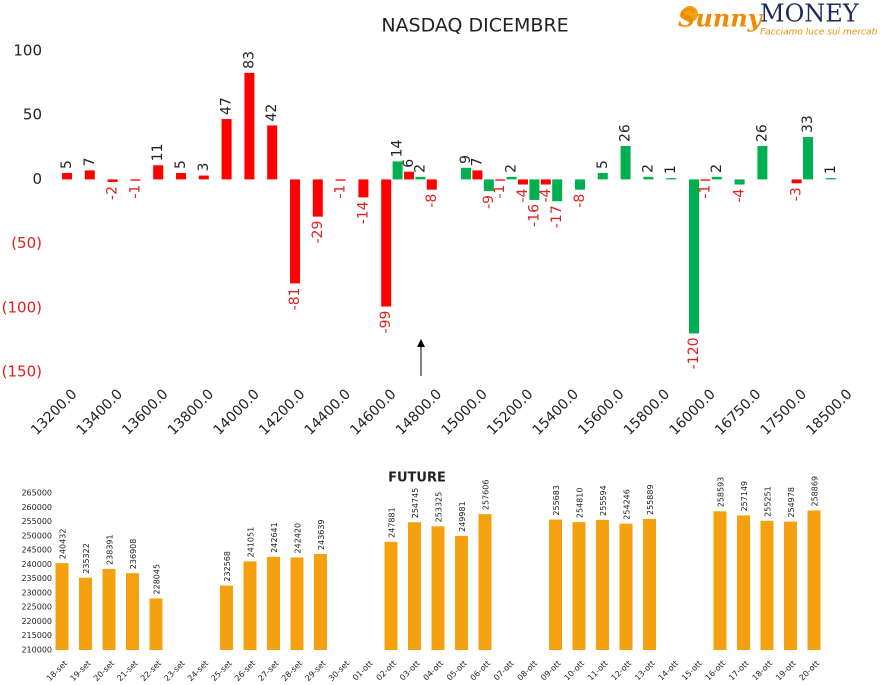  What do you see at coordinates (457, 671) in the screenshot?
I see `x-tick-label: 05-ott` at bounding box center [457, 671].